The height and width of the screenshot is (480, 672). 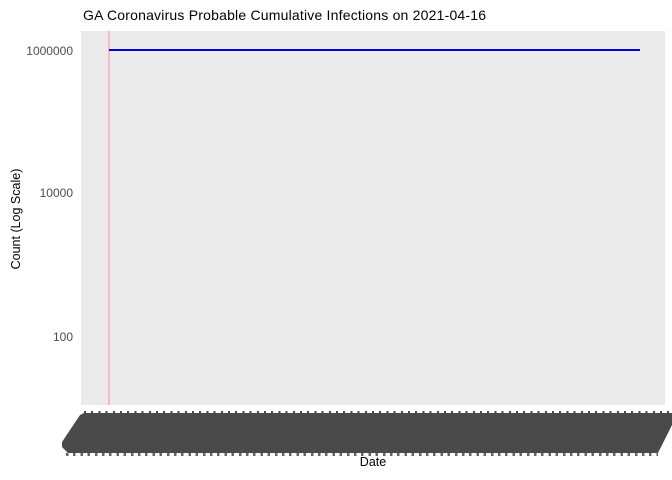 I want to click on y-tick-label-10000: 10000, so click(x=56, y=193).